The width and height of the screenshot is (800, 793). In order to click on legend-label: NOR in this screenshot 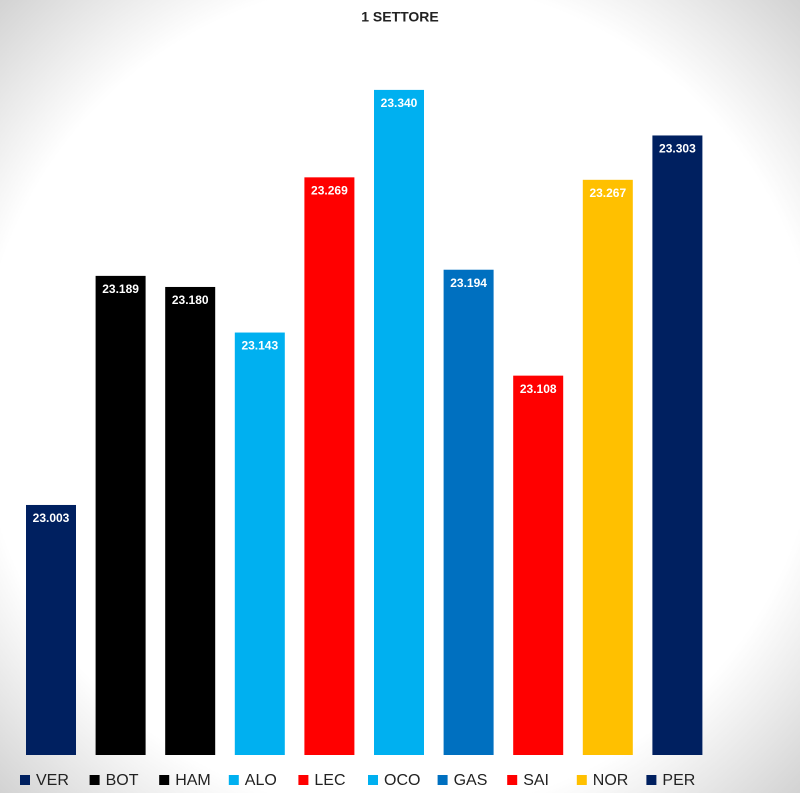, I will do `click(611, 780)`.